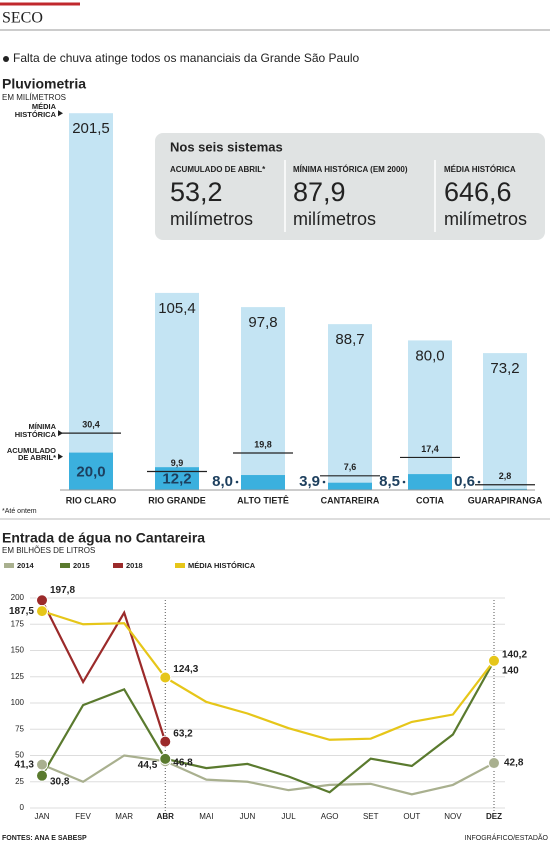 The height and width of the screenshot is (845, 550). I want to click on bar-label: 17,4, so click(430, 449).